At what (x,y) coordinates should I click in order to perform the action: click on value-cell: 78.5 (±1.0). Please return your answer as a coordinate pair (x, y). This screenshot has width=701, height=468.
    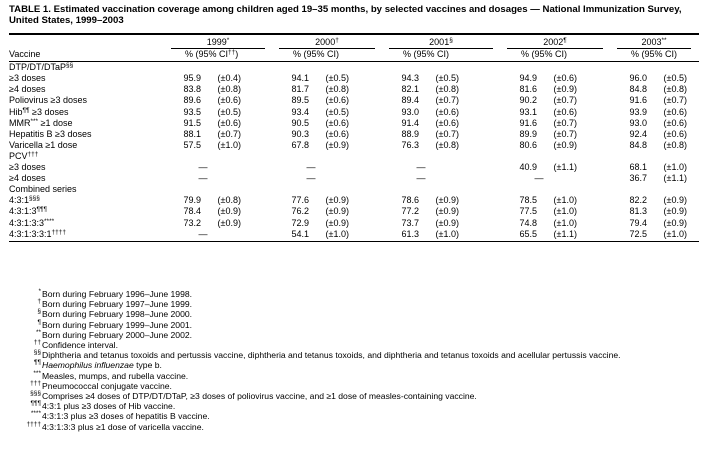
    Looking at the image, I should click on (556, 200).